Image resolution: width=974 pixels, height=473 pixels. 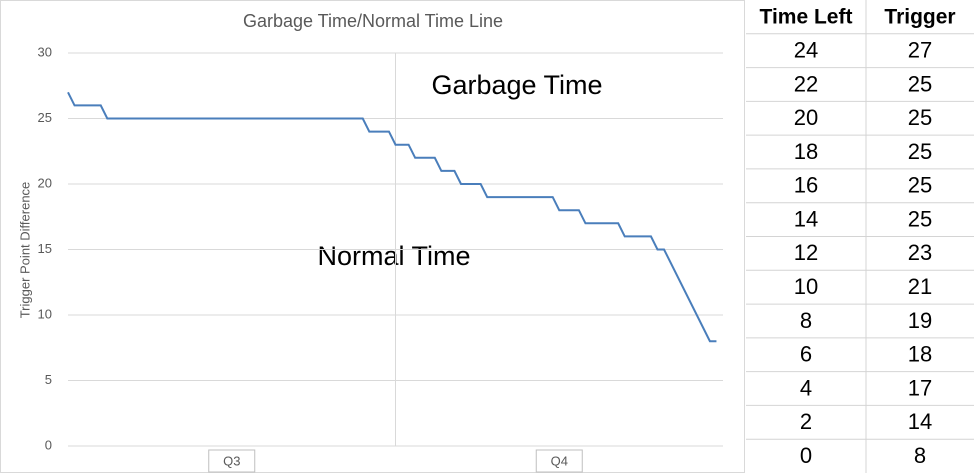 I want to click on table-cell: 10, so click(x=806, y=286).